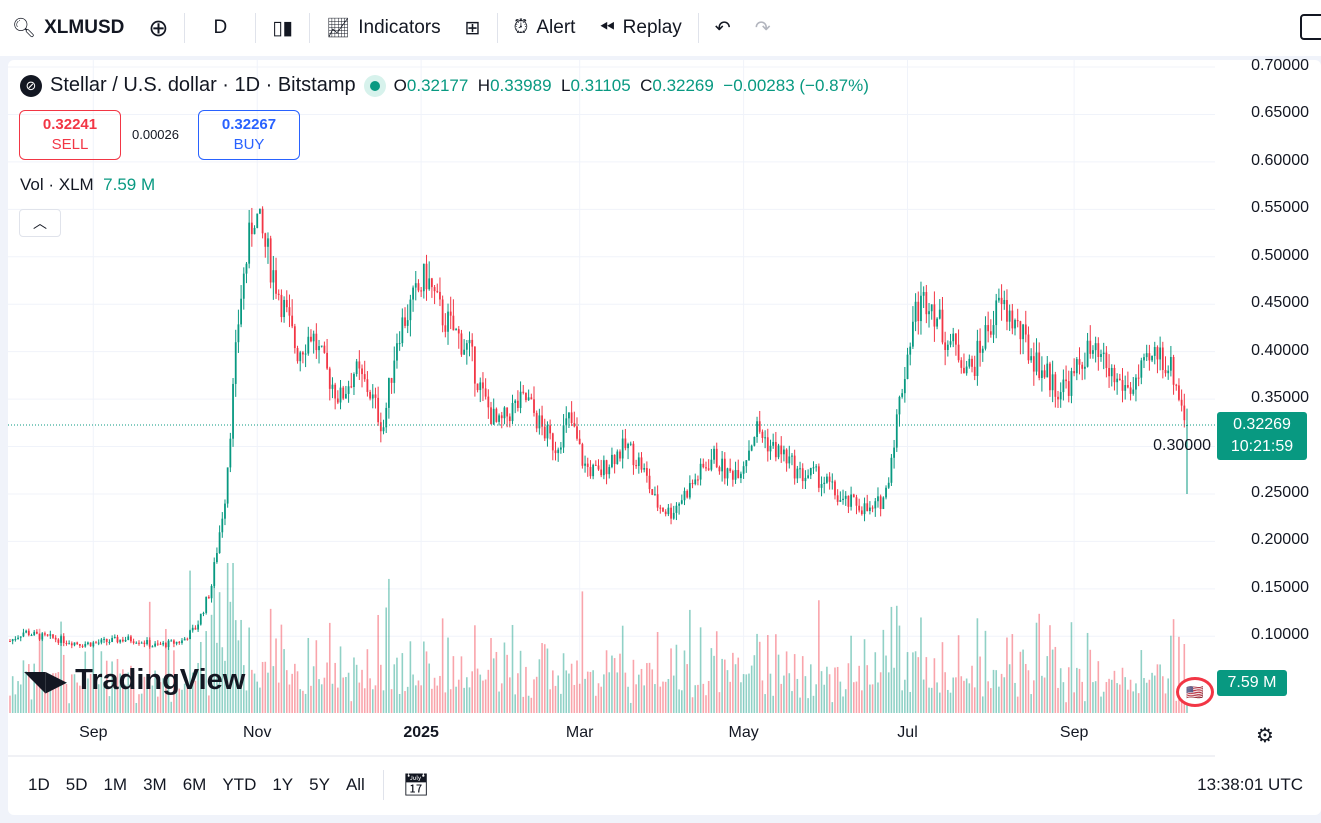 The width and height of the screenshot is (1321, 823). I want to click on symbol-search-button: 🔍︎ XLMUSD, so click(68, 28).